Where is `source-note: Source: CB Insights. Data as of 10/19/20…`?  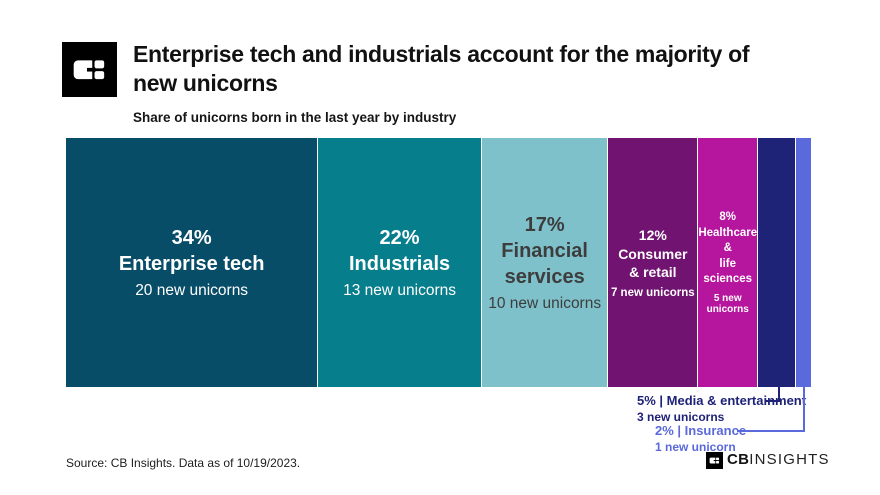 source-note: Source: CB Insights. Data as of 10/19/20… is located at coordinates (183, 463).